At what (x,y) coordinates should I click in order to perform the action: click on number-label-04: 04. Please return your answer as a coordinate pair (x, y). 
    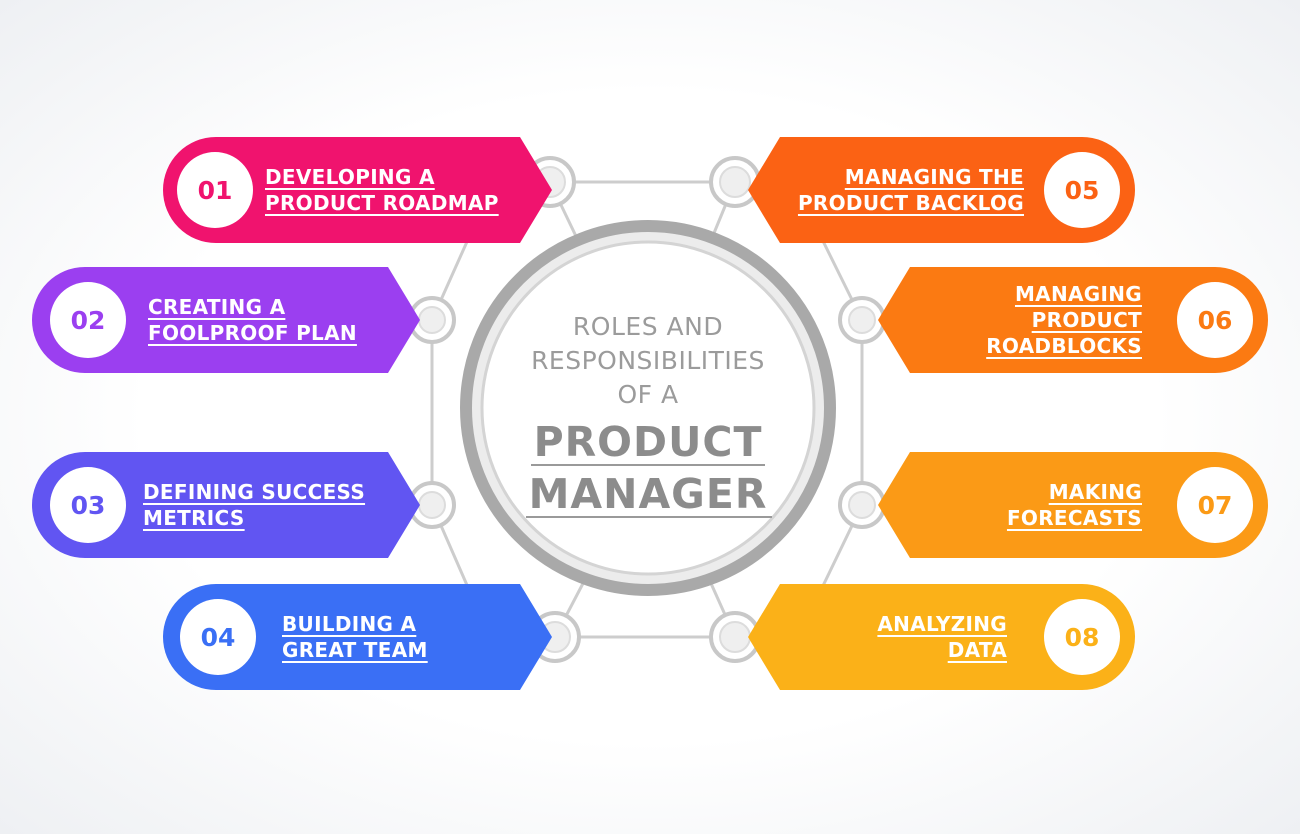
    Looking at the image, I should click on (218, 637).